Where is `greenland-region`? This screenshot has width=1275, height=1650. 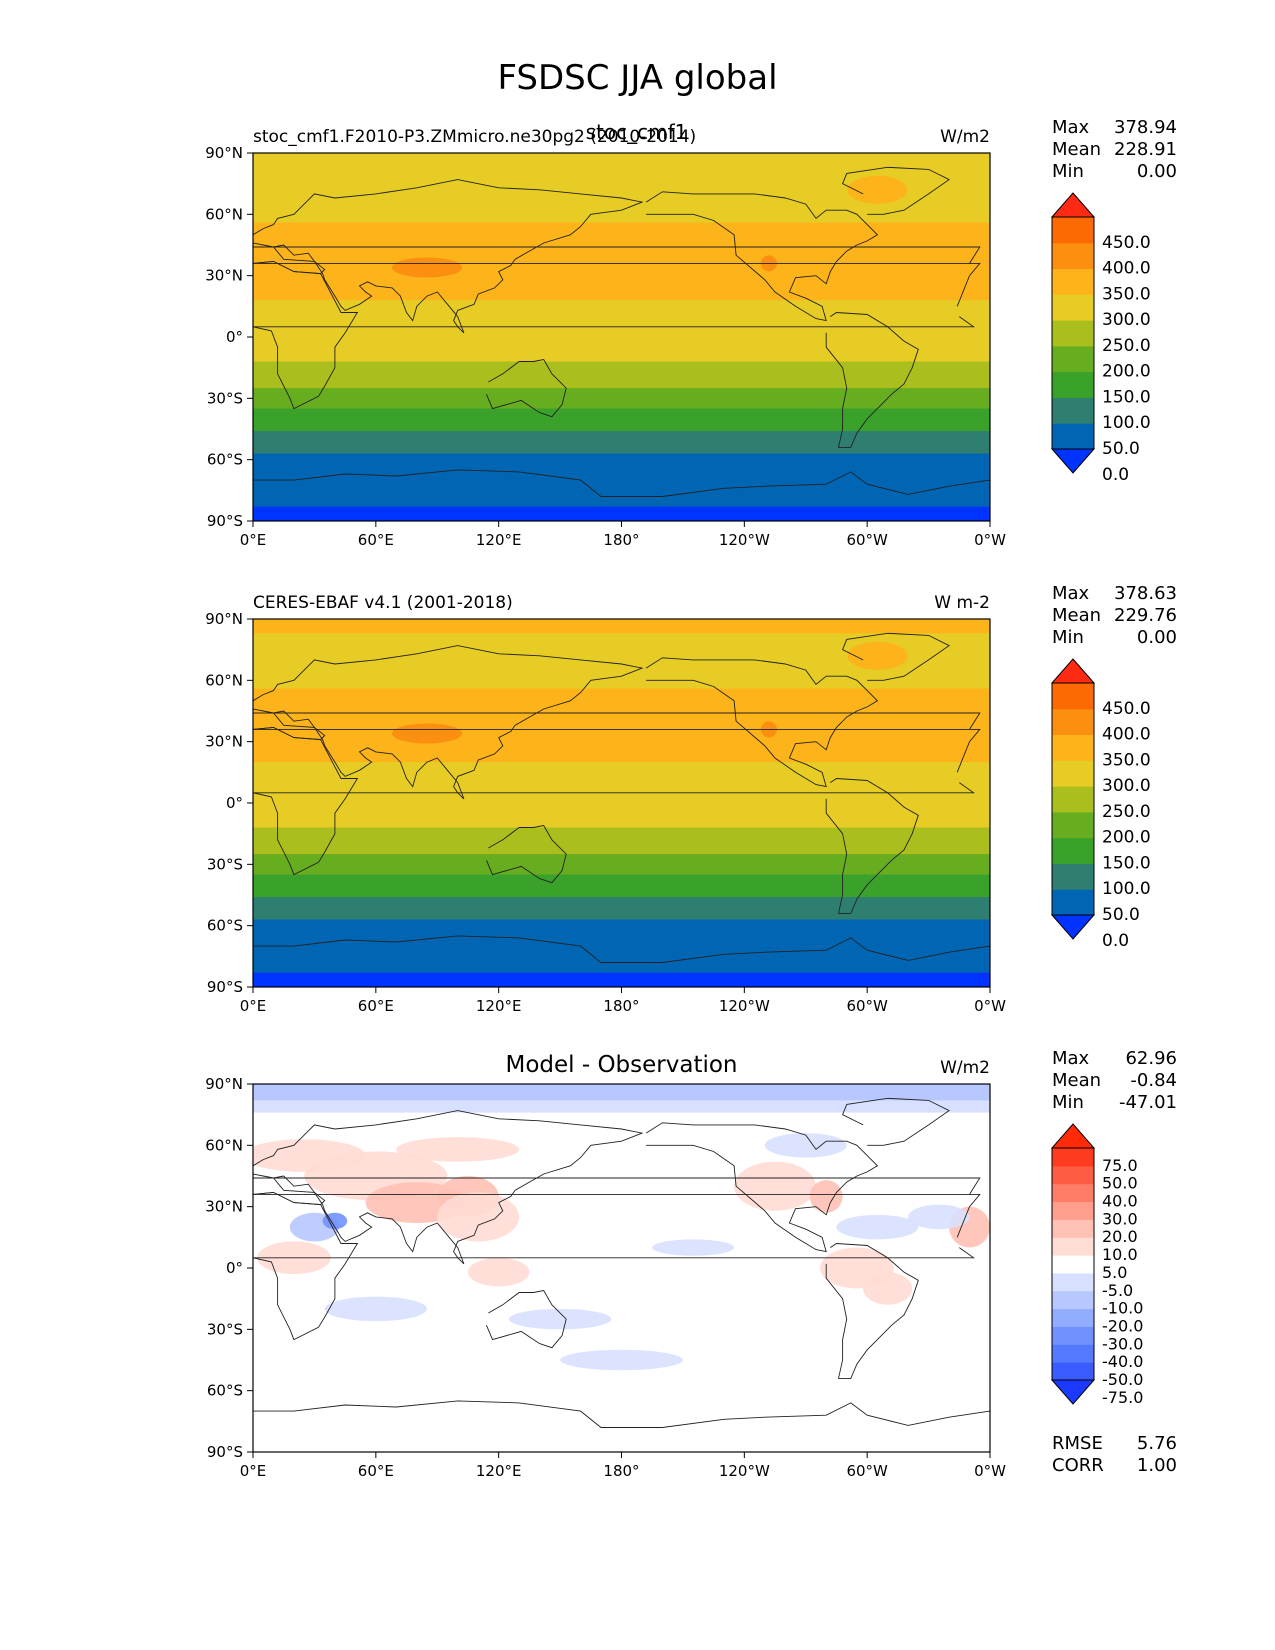 greenland-region is located at coordinates (877, 655).